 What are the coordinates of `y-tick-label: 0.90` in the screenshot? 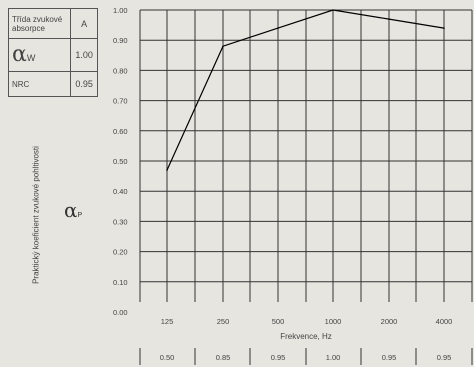 It's located at (120, 40).